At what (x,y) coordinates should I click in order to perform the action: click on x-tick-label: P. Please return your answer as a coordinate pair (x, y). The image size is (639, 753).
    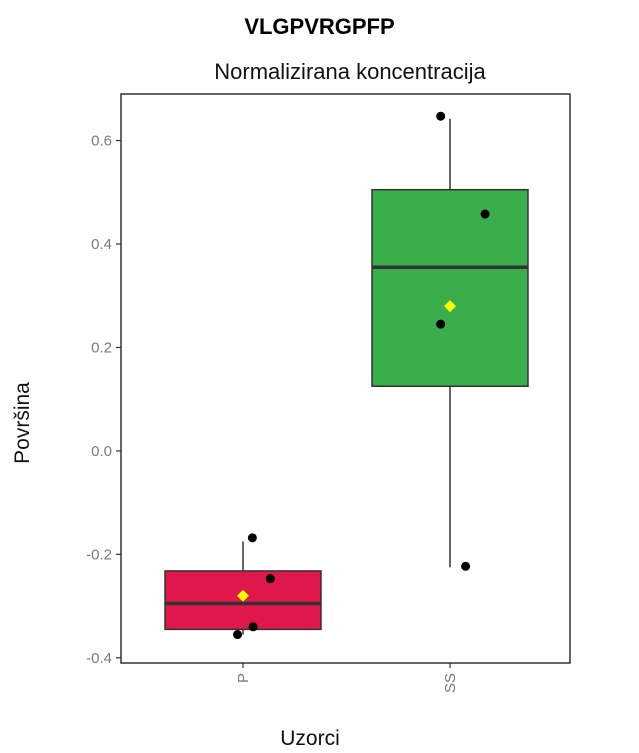
    Looking at the image, I should click on (243, 678).